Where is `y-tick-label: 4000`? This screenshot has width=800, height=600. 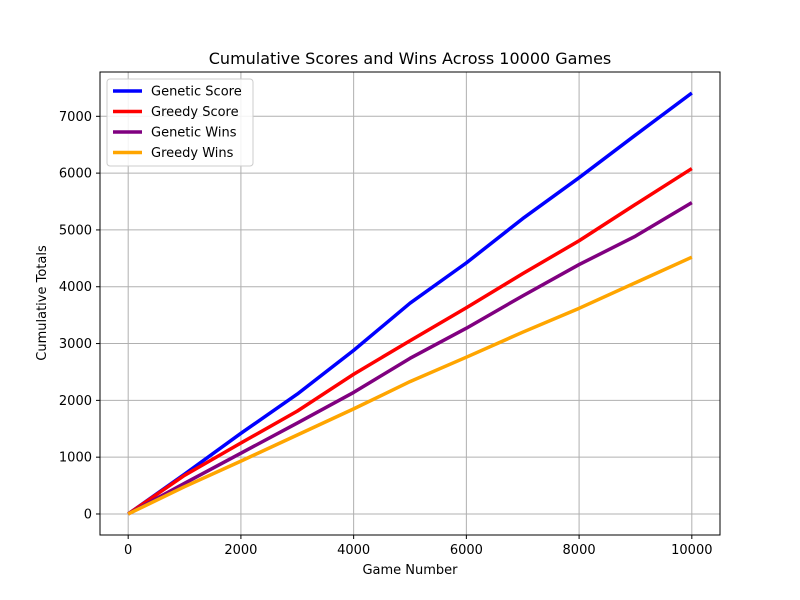
y-tick-label: 4000 is located at coordinates (75, 287).